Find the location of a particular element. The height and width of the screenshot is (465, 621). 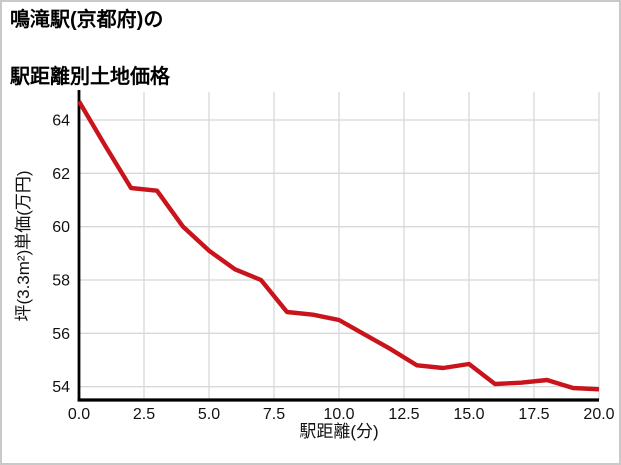

y-tick-label: 62 is located at coordinates (61, 174).